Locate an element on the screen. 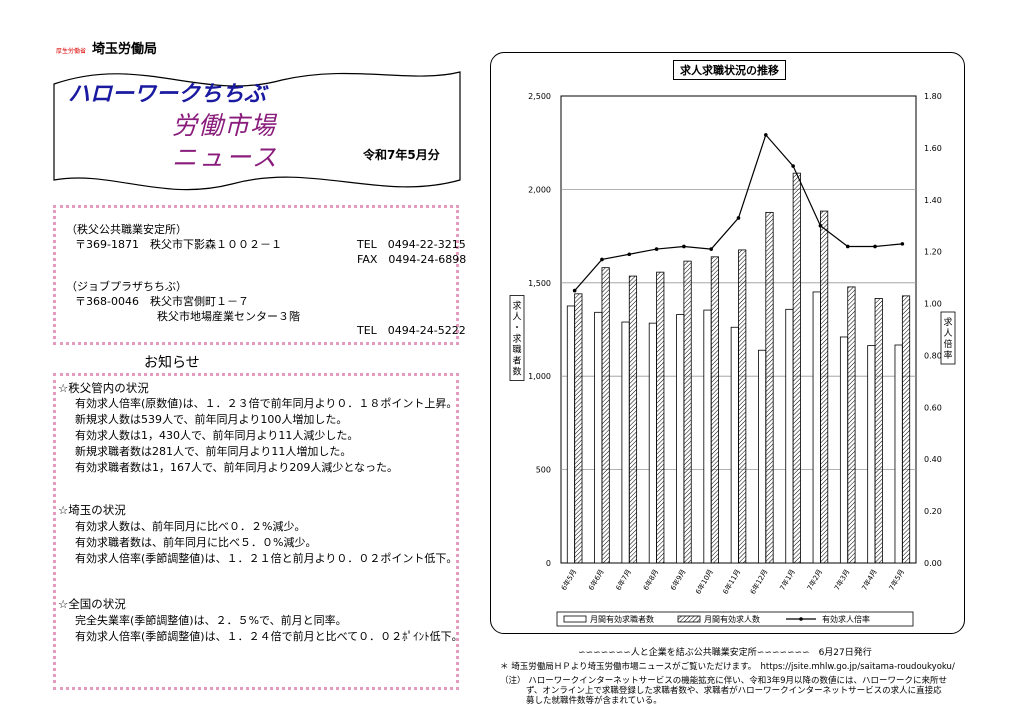 The height and width of the screenshot is (724, 1024). y2-axis-label: 求人倍率 is located at coordinates (947, 338).